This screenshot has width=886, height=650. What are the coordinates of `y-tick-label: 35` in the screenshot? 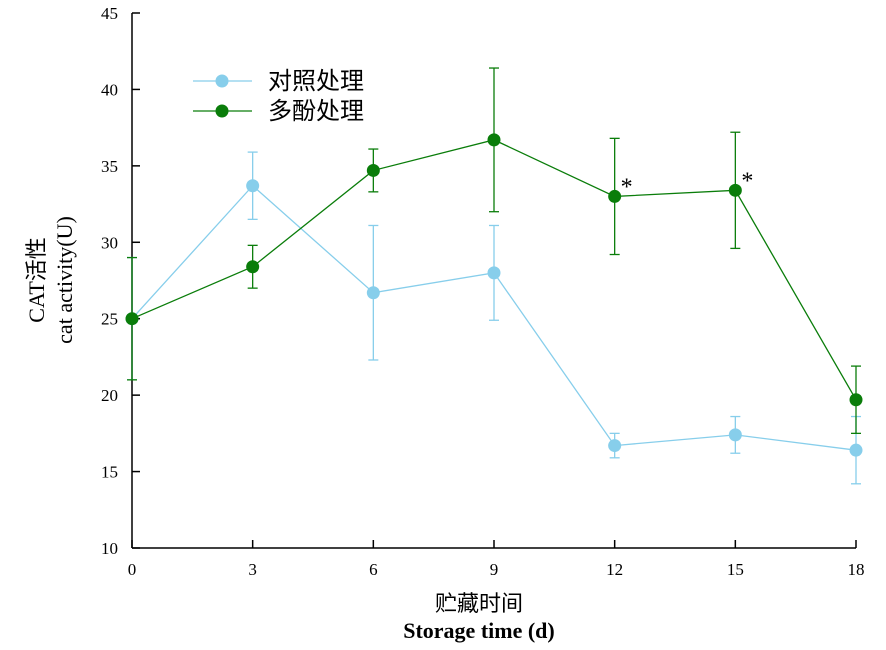 It's located at (109, 166).